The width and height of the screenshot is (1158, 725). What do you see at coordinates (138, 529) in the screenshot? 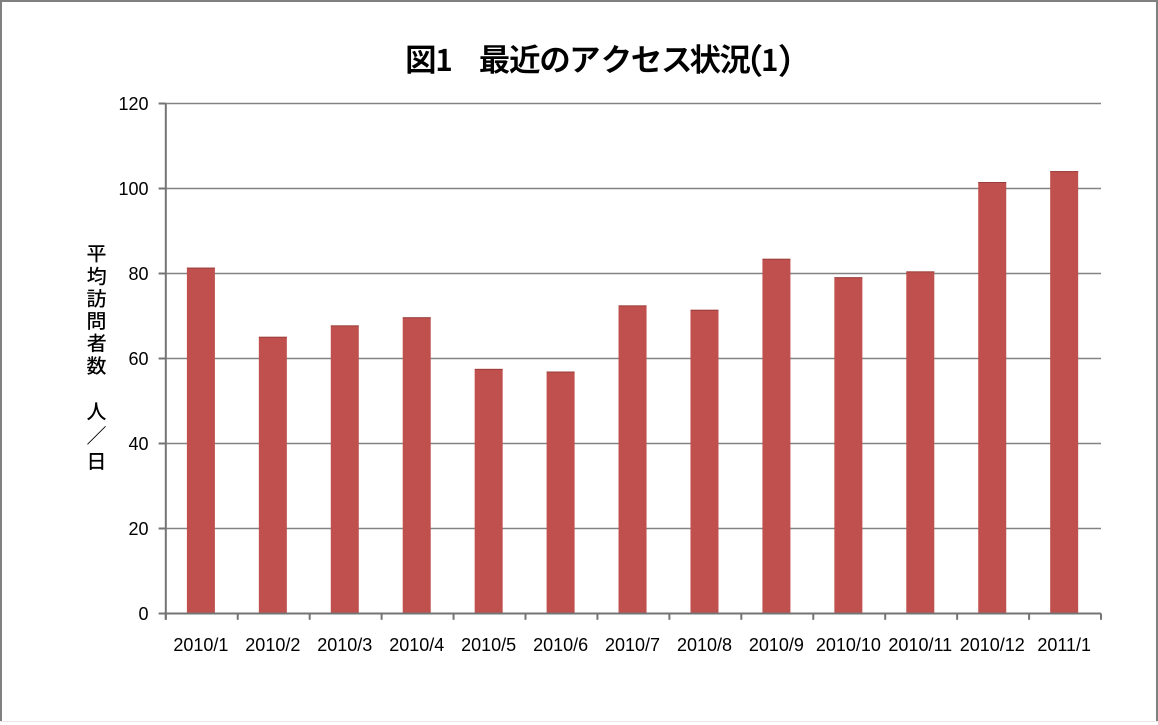
I see `svg-text: 20` at bounding box center [138, 529].